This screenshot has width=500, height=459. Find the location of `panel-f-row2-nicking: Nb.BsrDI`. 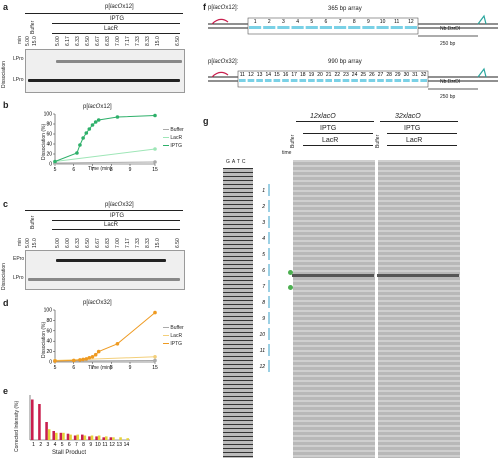

panel-f-row2-nicking: Nb.BsrDI is located at coordinates (450, 82).